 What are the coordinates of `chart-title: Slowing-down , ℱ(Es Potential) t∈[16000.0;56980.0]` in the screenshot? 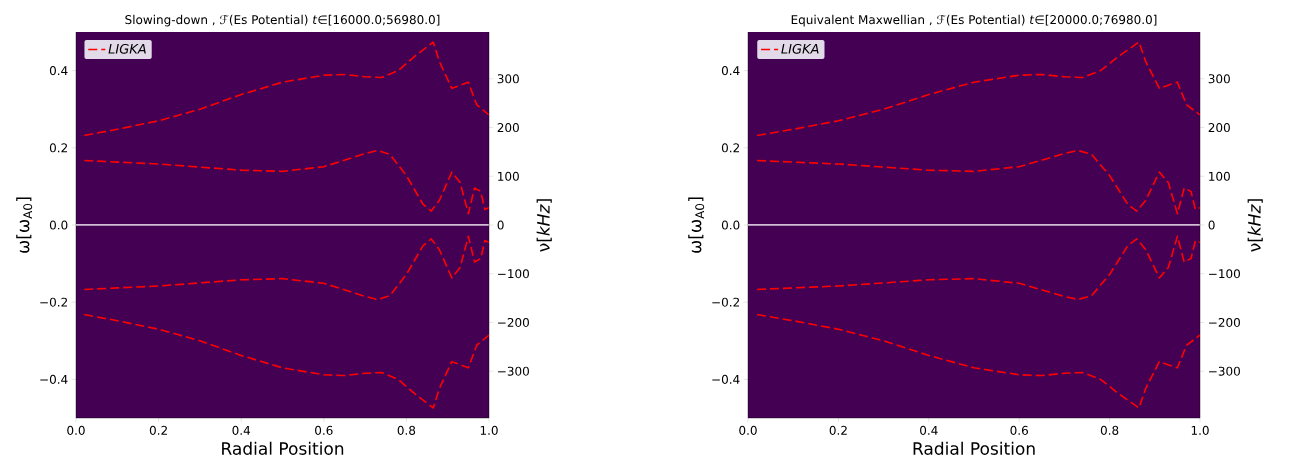 It's located at (282, 20).